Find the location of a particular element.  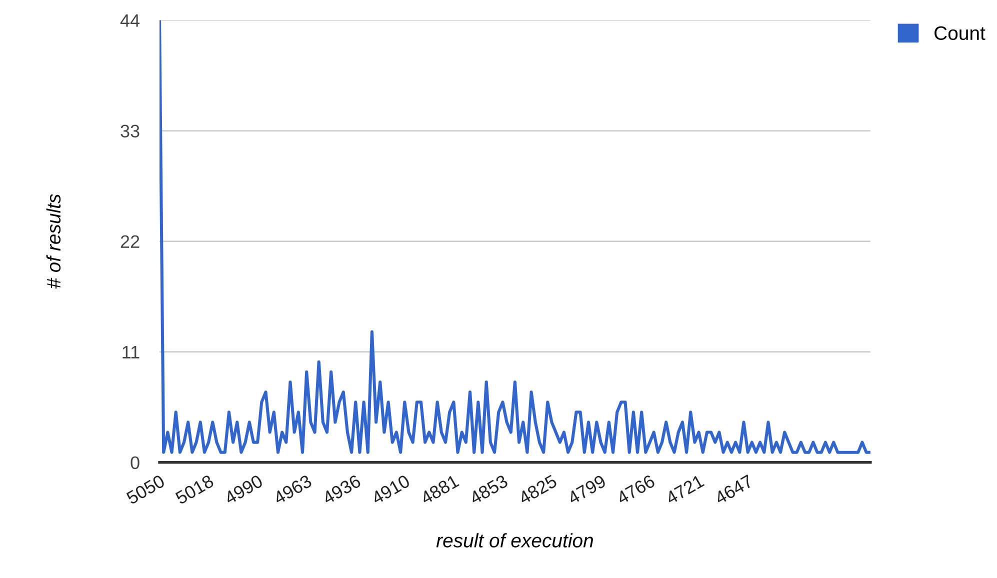

y-axis-title: # of results is located at coordinates (53, 241).